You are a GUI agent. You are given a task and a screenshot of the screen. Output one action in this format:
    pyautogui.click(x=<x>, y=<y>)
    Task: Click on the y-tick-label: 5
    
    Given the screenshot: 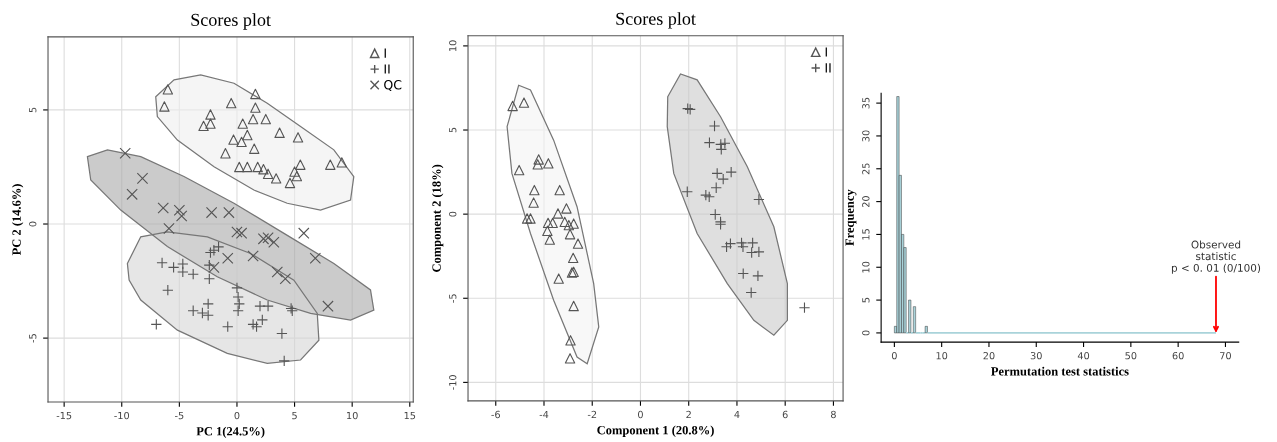 What is the action you would take?
    pyautogui.click(x=453, y=130)
    